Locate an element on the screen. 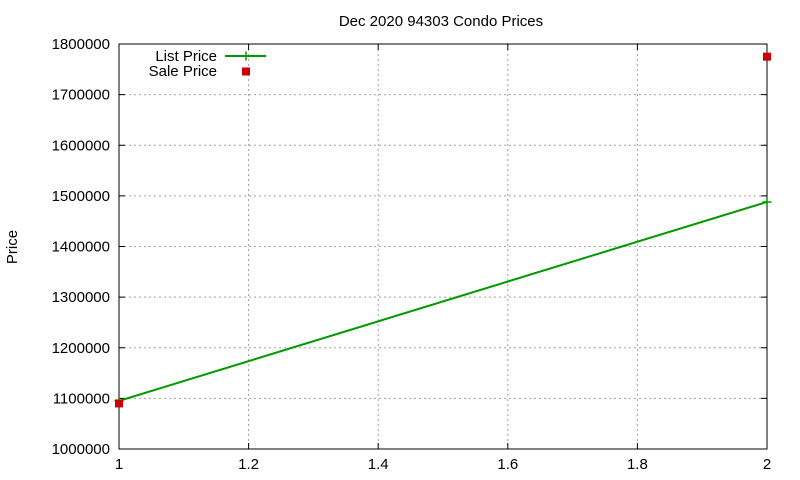 The image size is (800, 480). y-tick-label: 1300000 is located at coordinates (81, 297).